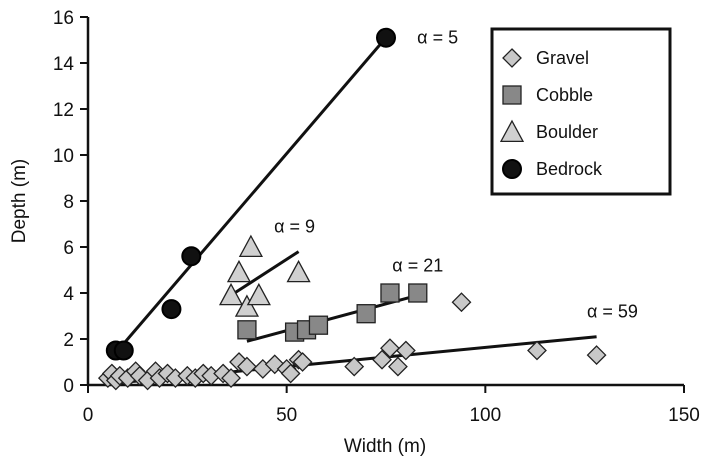 Image resolution: width=703 pixels, height=459 pixels. Describe the element at coordinates (68, 248) in the screenshot. I see `y-tick-label: 6` at that location.